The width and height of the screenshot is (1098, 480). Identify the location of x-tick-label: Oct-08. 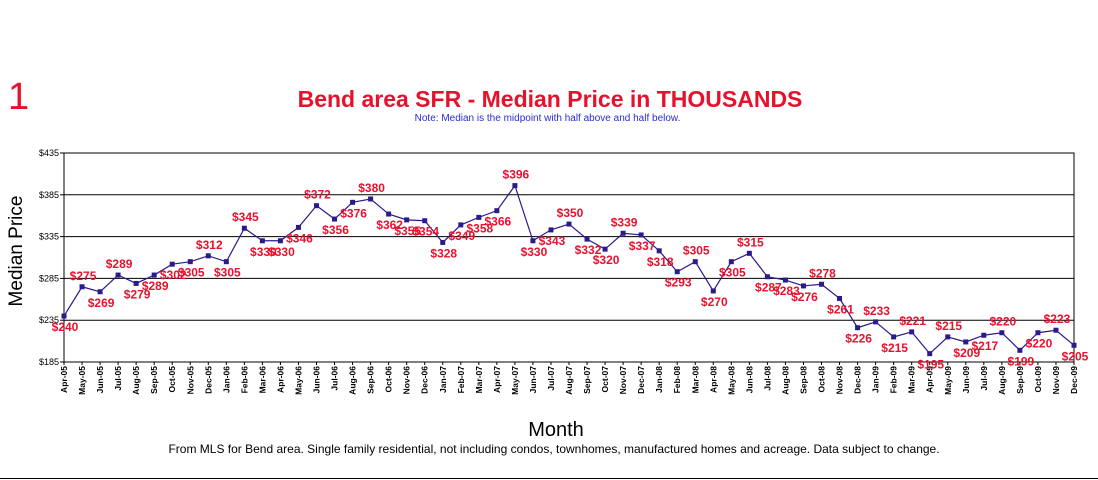
(822, 379).